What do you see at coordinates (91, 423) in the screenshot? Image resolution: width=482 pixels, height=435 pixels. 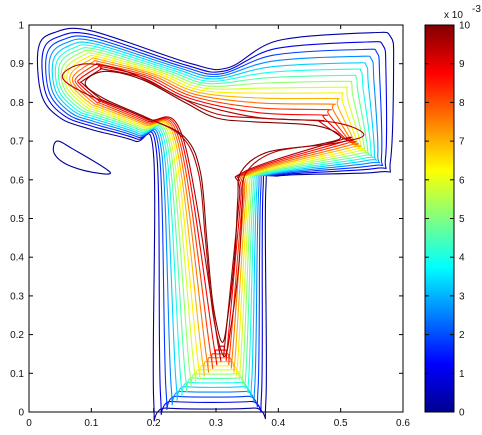 I see `x-tick-label: 0.1` at bounding box center [91, 423].